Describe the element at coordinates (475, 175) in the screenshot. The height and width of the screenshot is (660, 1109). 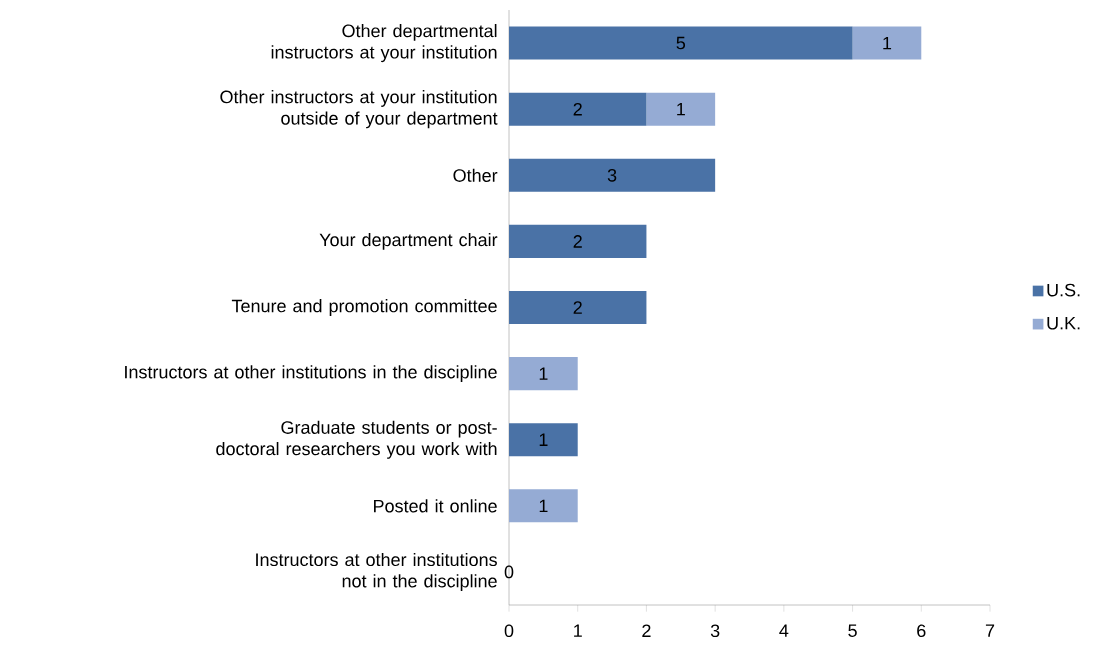
I see `y-tick-label: Other` at that location.